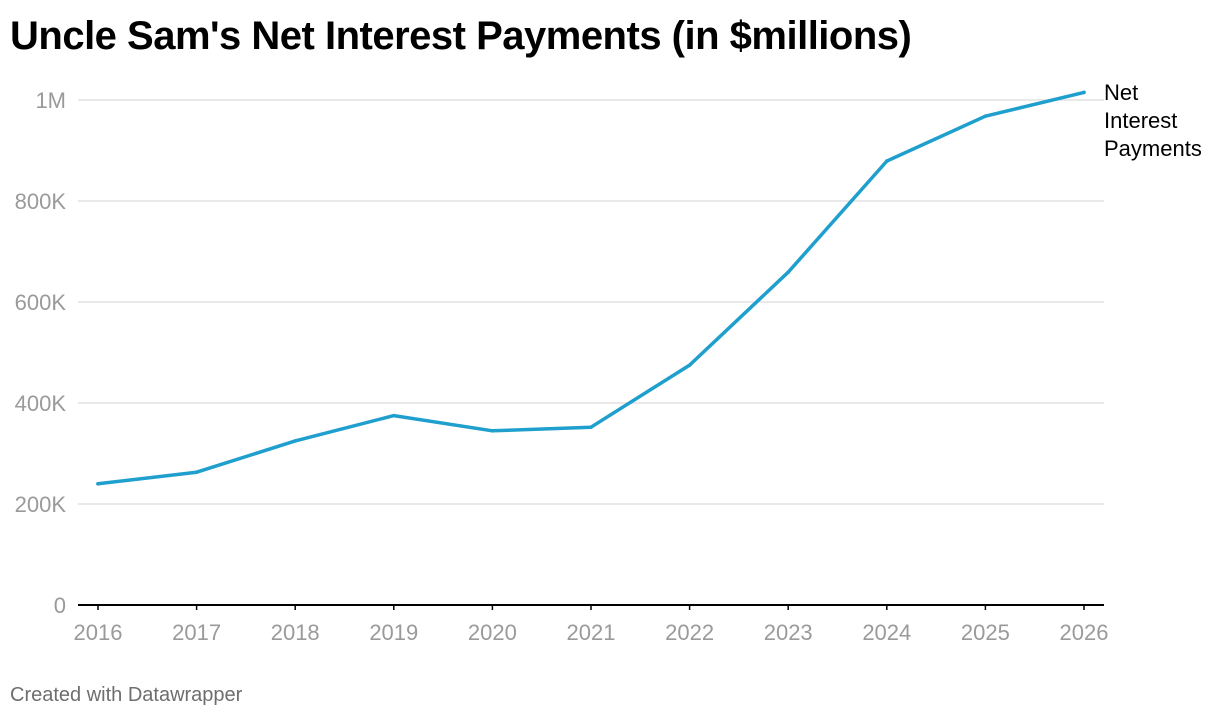 This screenshot has width=1220, height=722. I want to click on y-tick-label: 800K, so click(41, 201).